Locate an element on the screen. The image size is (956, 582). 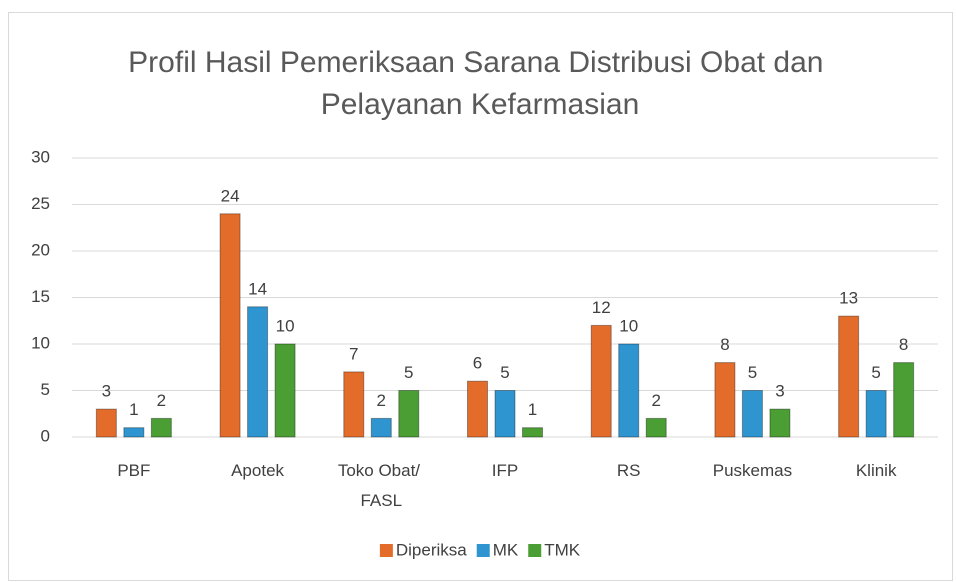
y-tick-label: 25 is located at coordinates (40, 203).